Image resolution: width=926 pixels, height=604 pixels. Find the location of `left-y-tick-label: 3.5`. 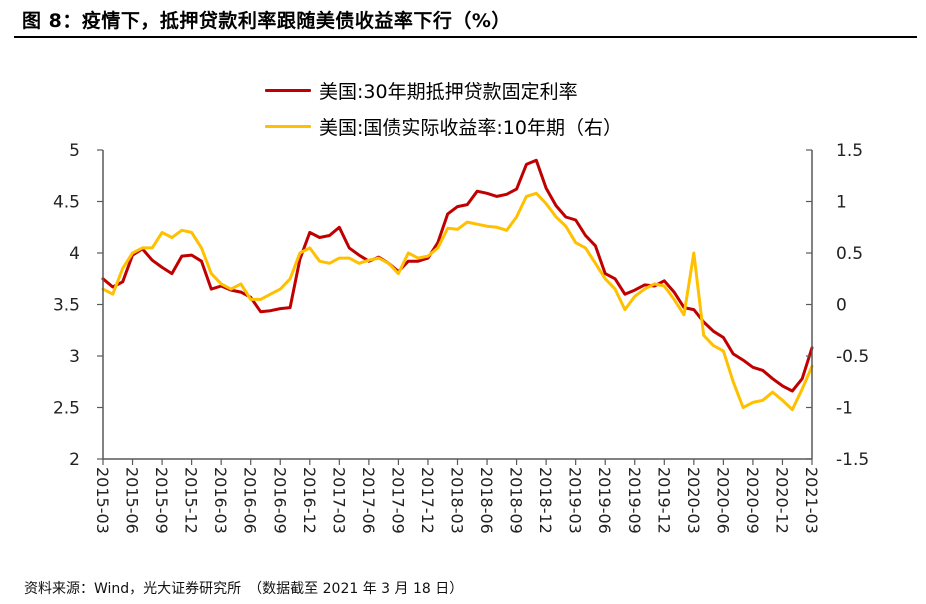

left-y-tick-label: 3.5 is located at coordinates (66, 306).